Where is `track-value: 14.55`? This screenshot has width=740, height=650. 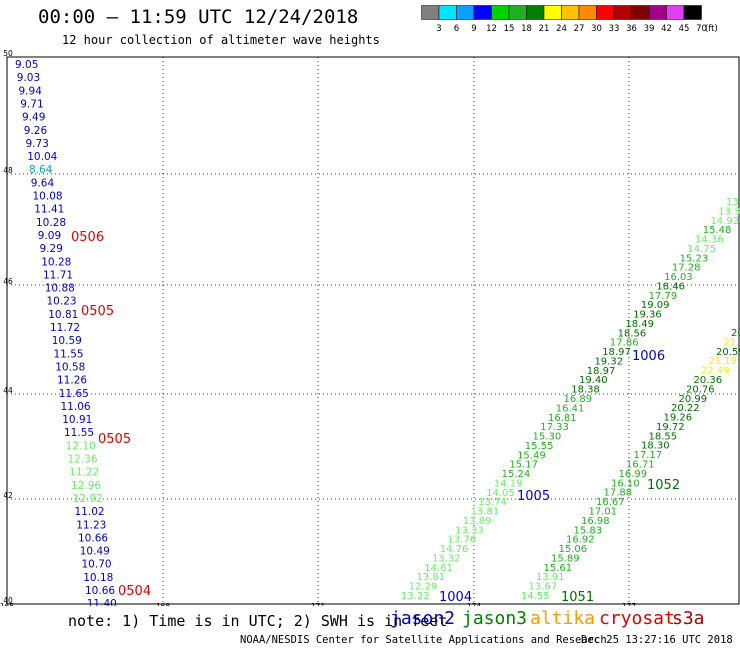 track-value: 14.55 is located at coordinates (535, 596).